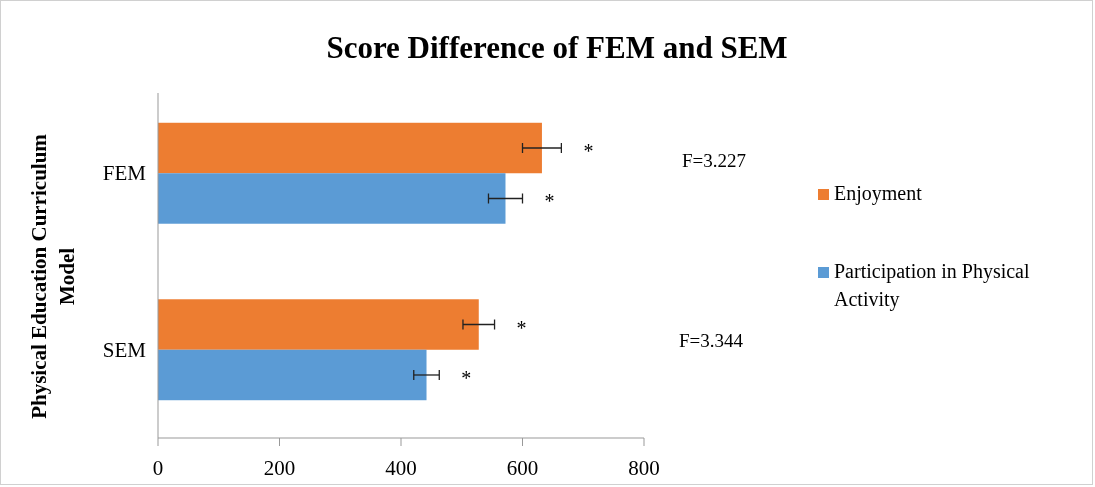  What do you see at coordinates (53, 276) in the screenshot?
I see `y-axis-title: Physical Education Curriculum Model` at bounding box center [53, 276].